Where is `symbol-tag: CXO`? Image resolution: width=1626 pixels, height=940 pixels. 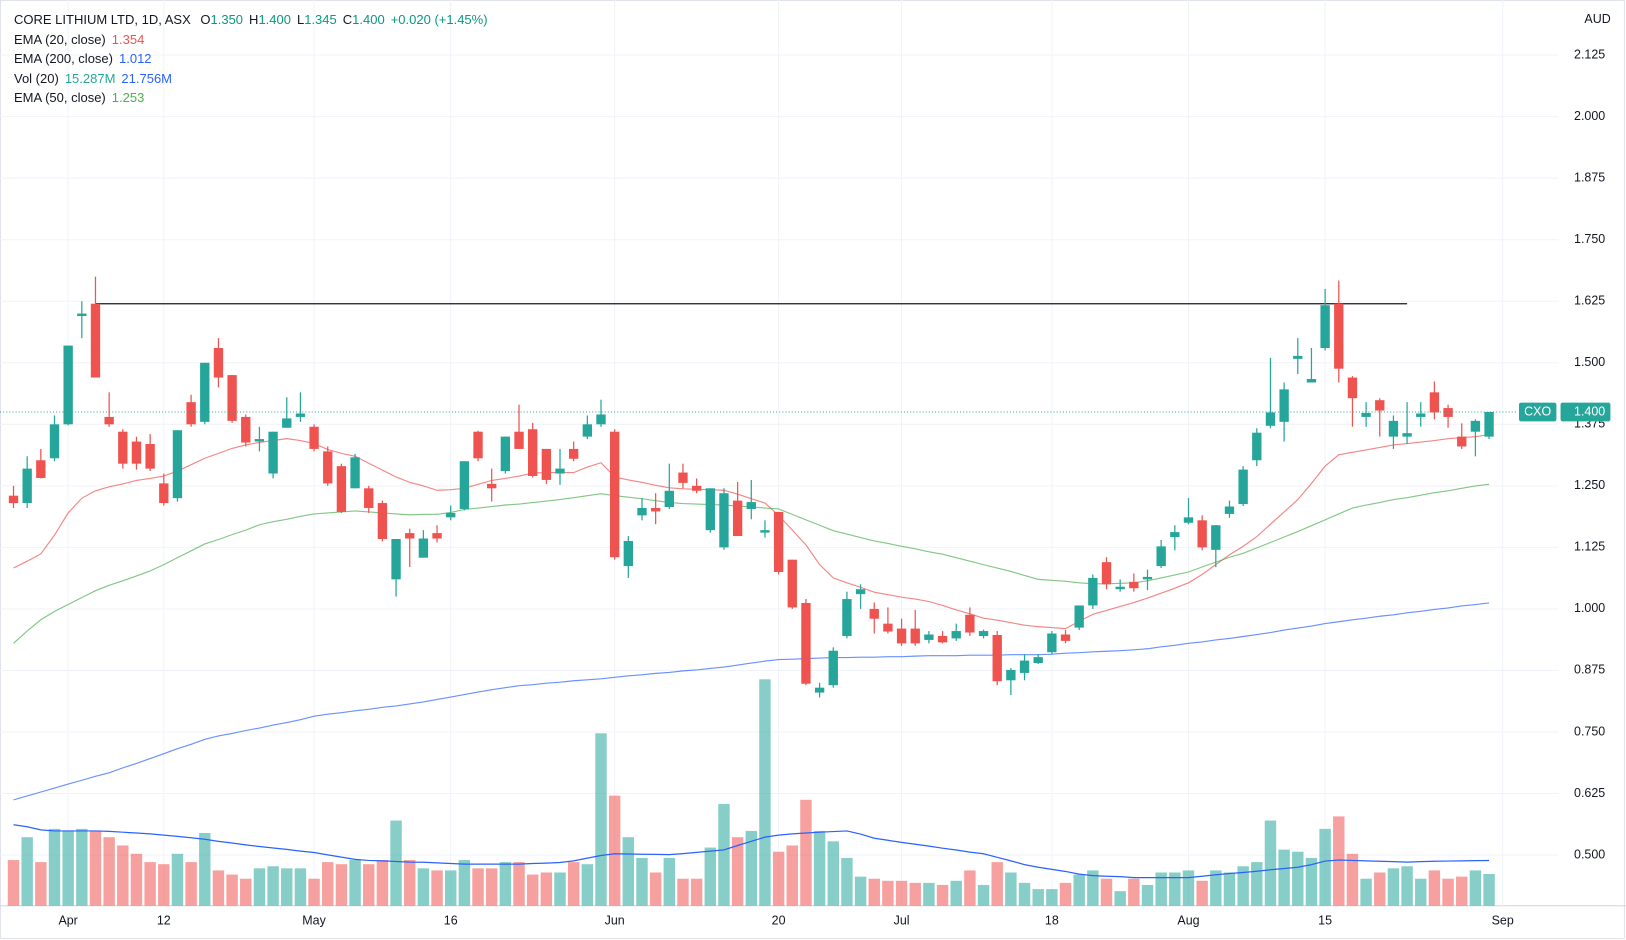
symbol-tag: CXO is located at coordinates (1537, 411).